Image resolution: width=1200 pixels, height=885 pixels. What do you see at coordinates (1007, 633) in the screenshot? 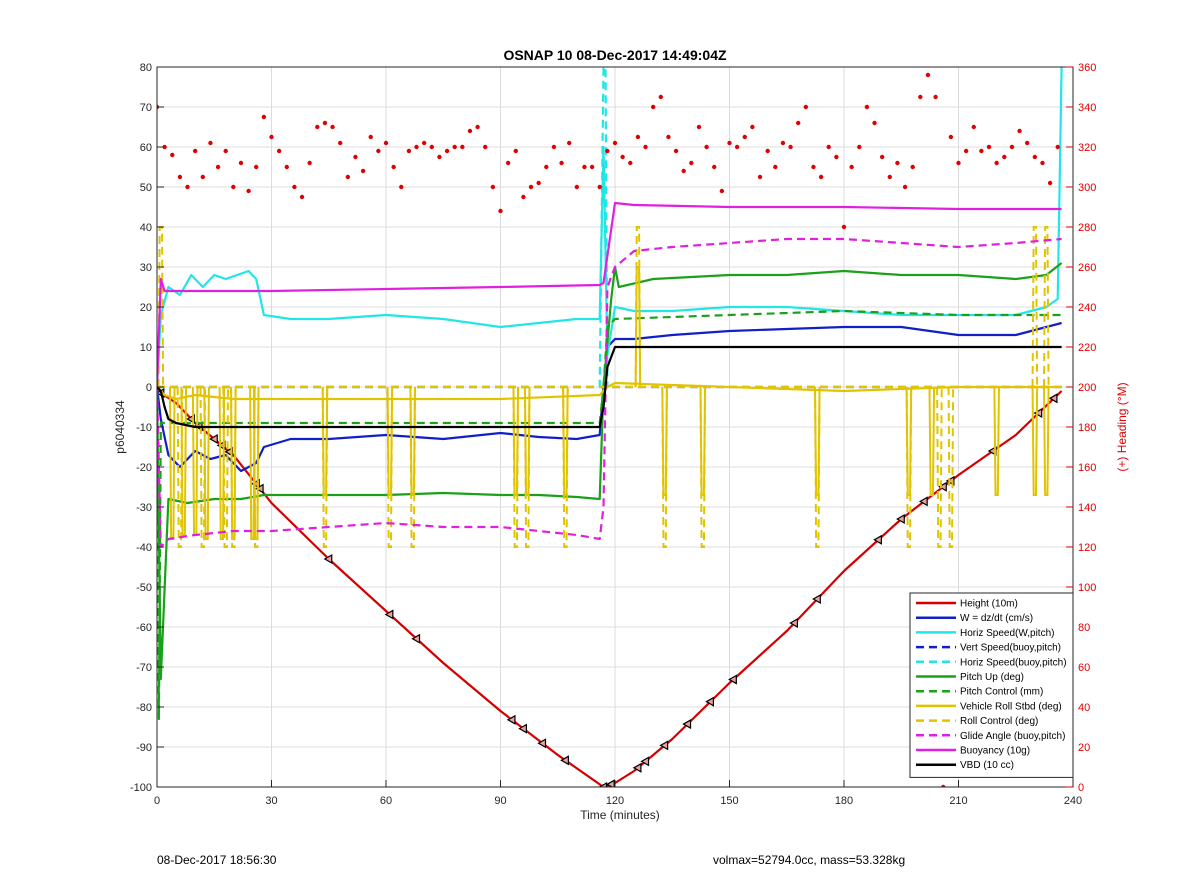
I see `legend-label-horiz-speed-w-pitch: Horiz Speed(W,pitch)` at bounding box center [1007, 633].